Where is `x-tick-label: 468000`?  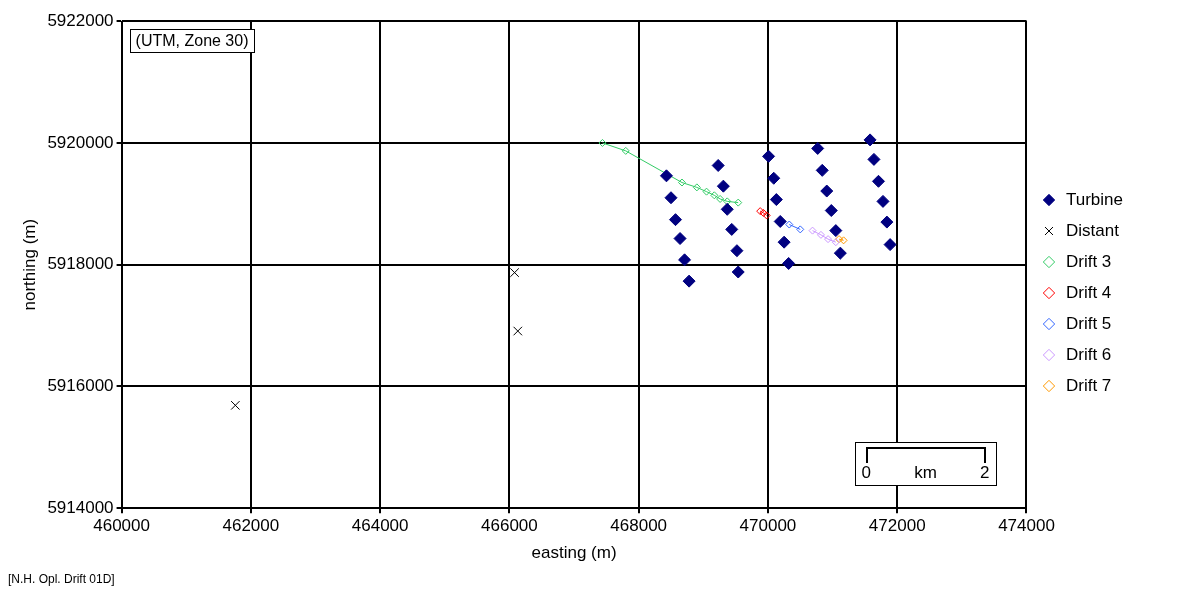 x-tick-label: 468000 is located at coordinates (639, 526).